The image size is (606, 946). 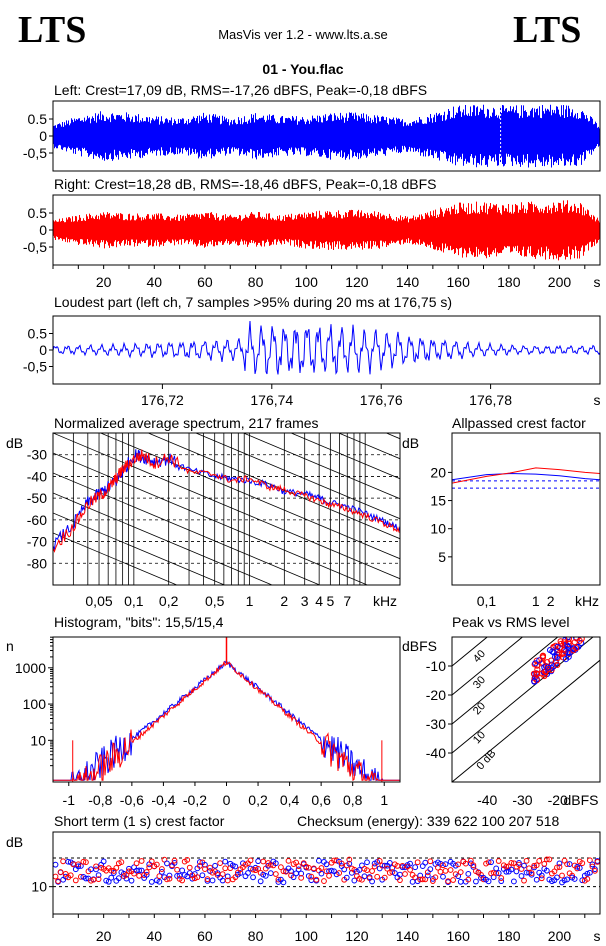 I want to click on waveform-left-ytick-label: -0,5, so click(x=35, y=153).